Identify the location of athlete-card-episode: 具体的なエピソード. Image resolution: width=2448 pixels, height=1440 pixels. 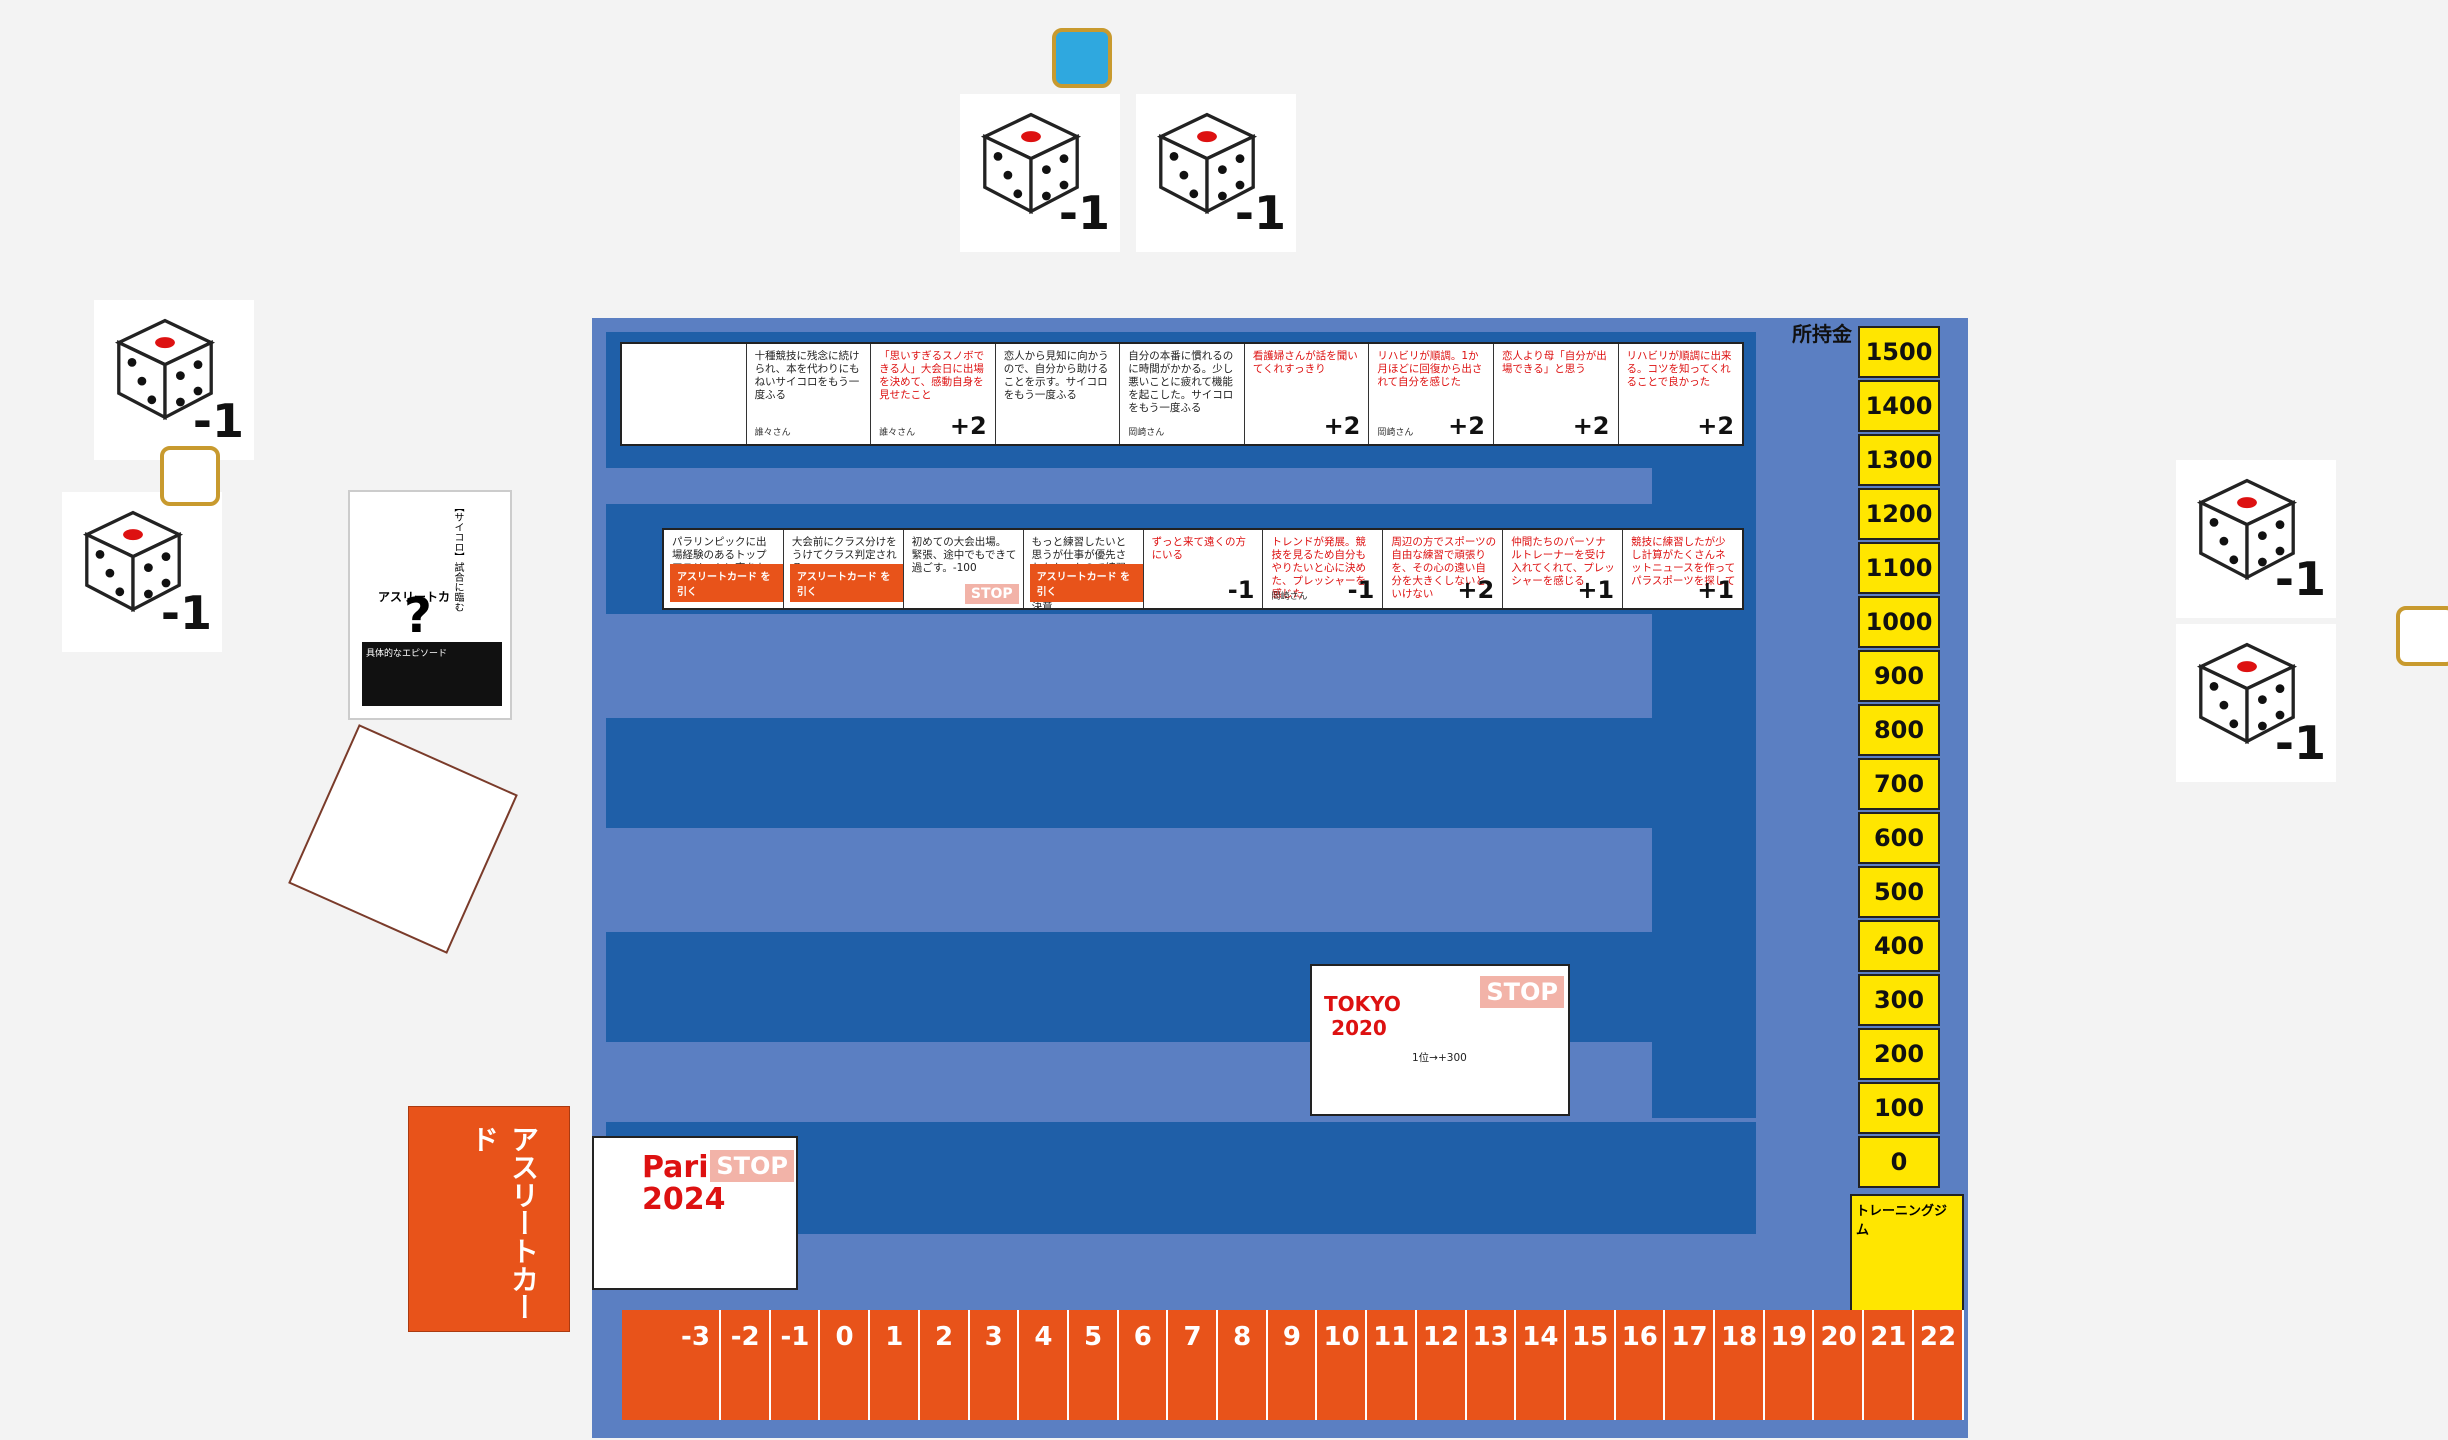
(432, 674).